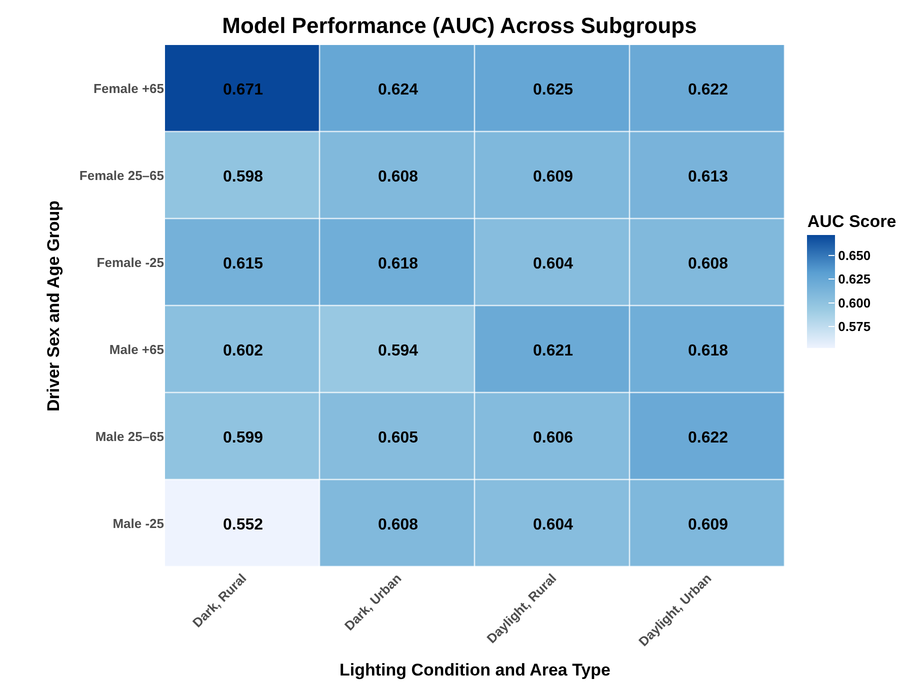 The width and height of the screenshot is (919, 697). Describe the element at coordinates (854, 326) in the screenshot. I see `color-bar-label: 0.575` at that location.